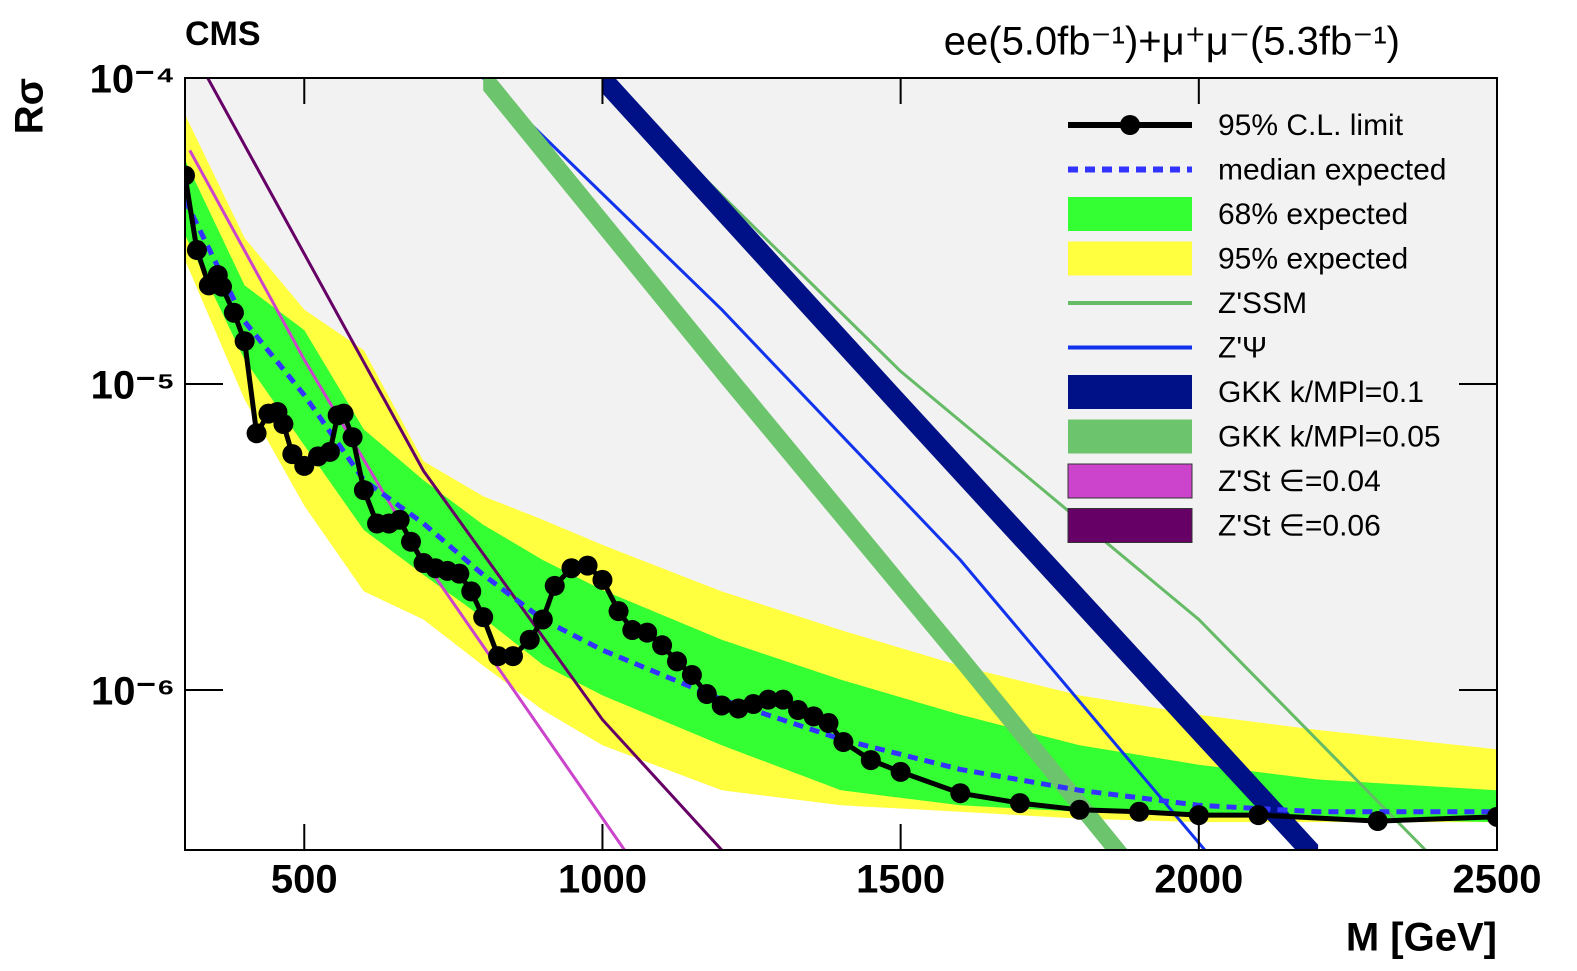  What do you see at coordinates (133, 692) in the screenshot?
I see `y-tick-label: 10⁻⁶` at bounding box center [133, 692].